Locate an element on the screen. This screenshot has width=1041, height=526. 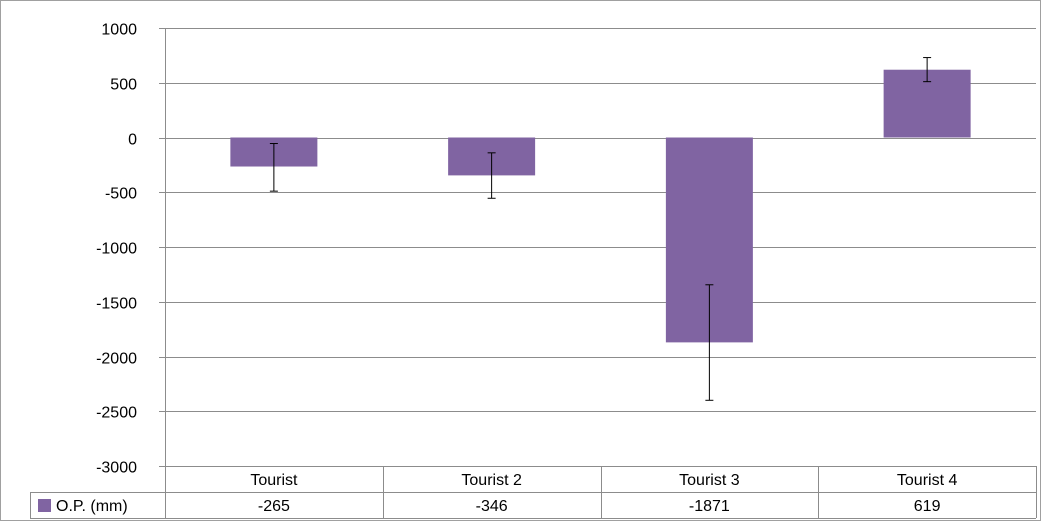
y-tick-label: -500 is located at coordinates (121, 194).